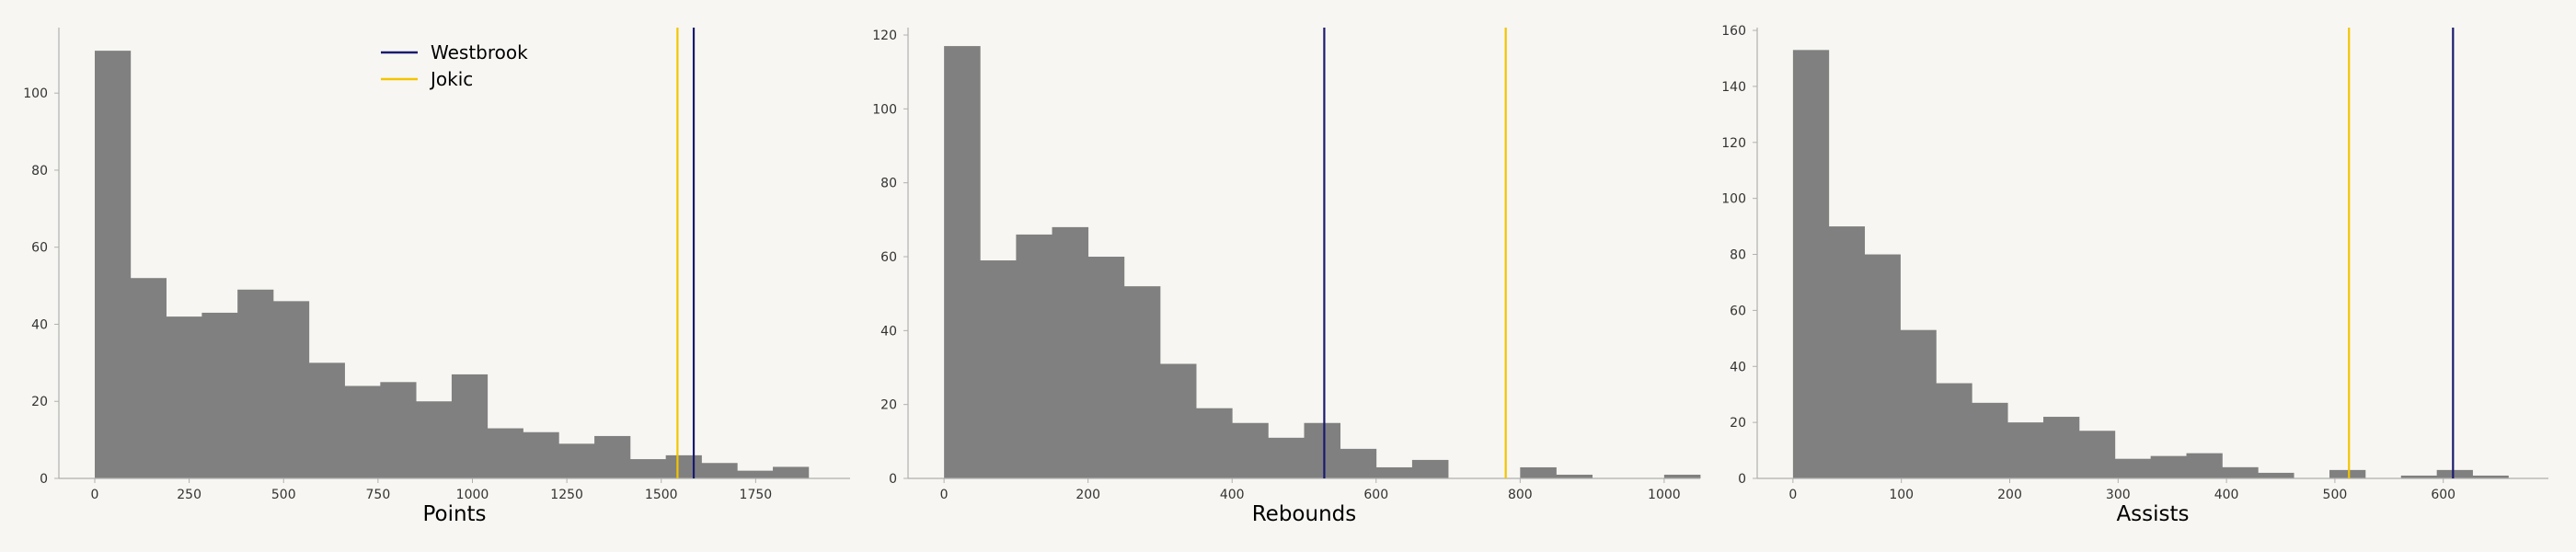  Describe the element at coordinates (1520, 495) in the screenshot. I see `rebounds-x-tick-label-800: 800` at that location.